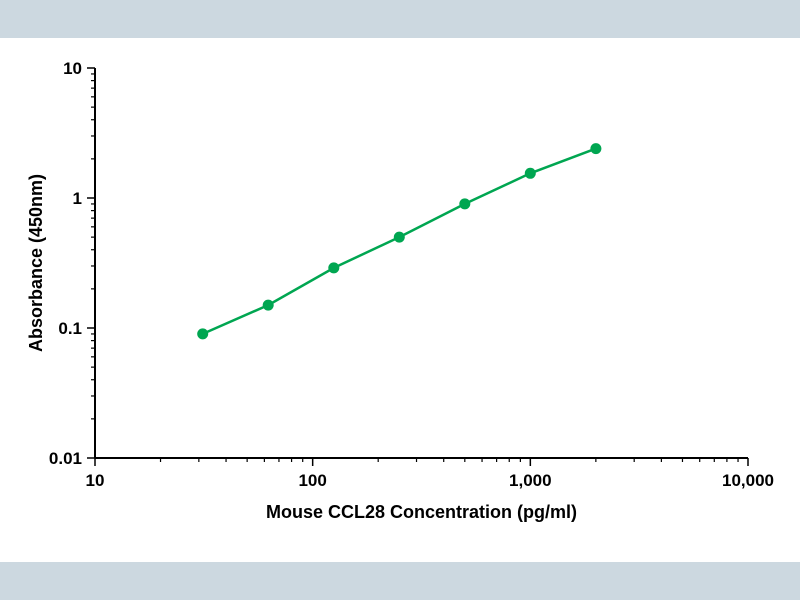 The image size is (800, 600). I want to click on x-tick-label: 10,000, so click(748, 480).